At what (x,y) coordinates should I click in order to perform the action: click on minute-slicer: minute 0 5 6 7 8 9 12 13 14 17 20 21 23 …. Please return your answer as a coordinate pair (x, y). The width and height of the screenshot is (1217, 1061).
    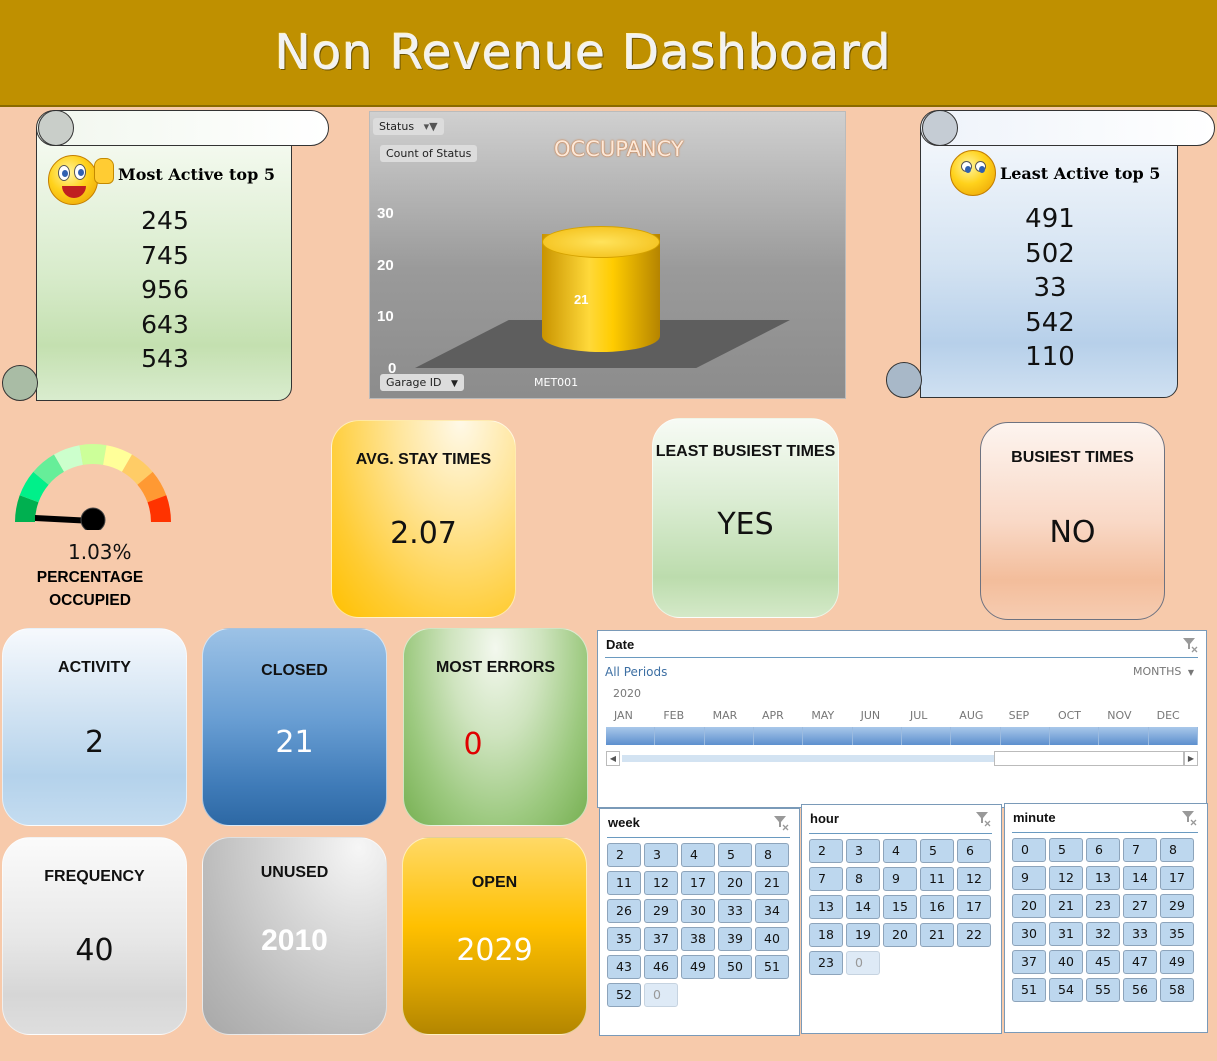
    Looking at the image, I should click on (1106, 918).